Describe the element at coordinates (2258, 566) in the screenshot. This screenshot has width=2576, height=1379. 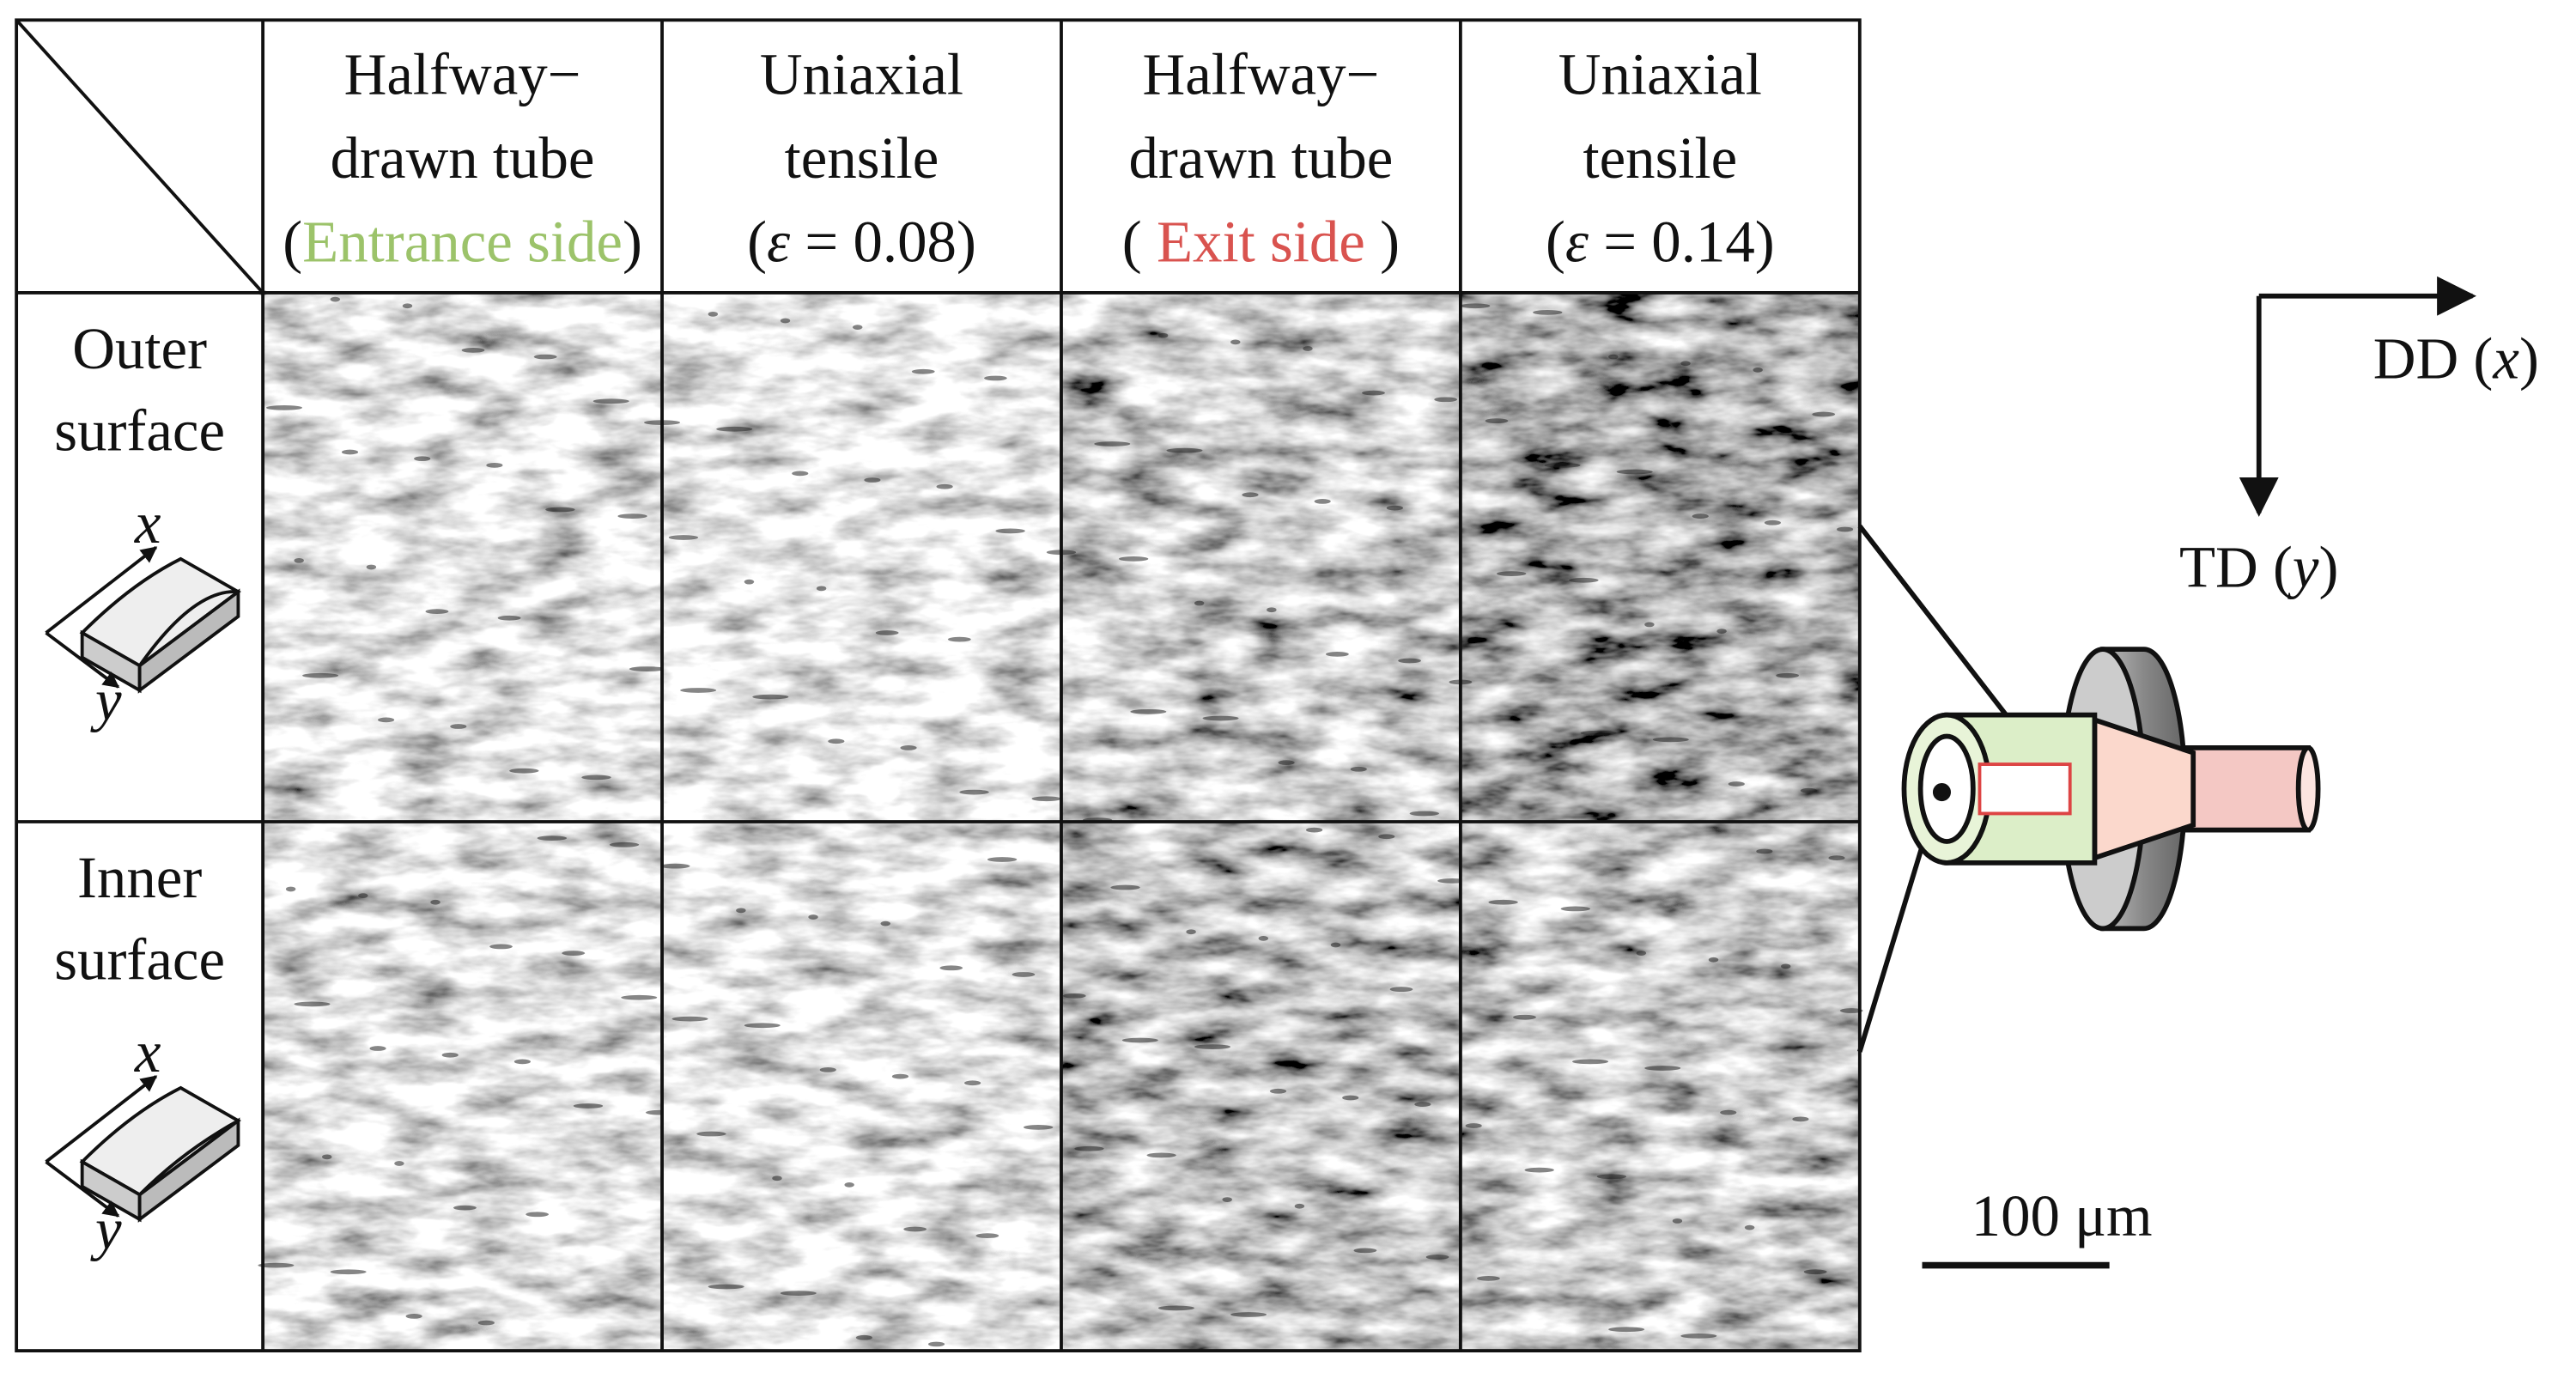
I see `direction-label: TD (y)` at that location.